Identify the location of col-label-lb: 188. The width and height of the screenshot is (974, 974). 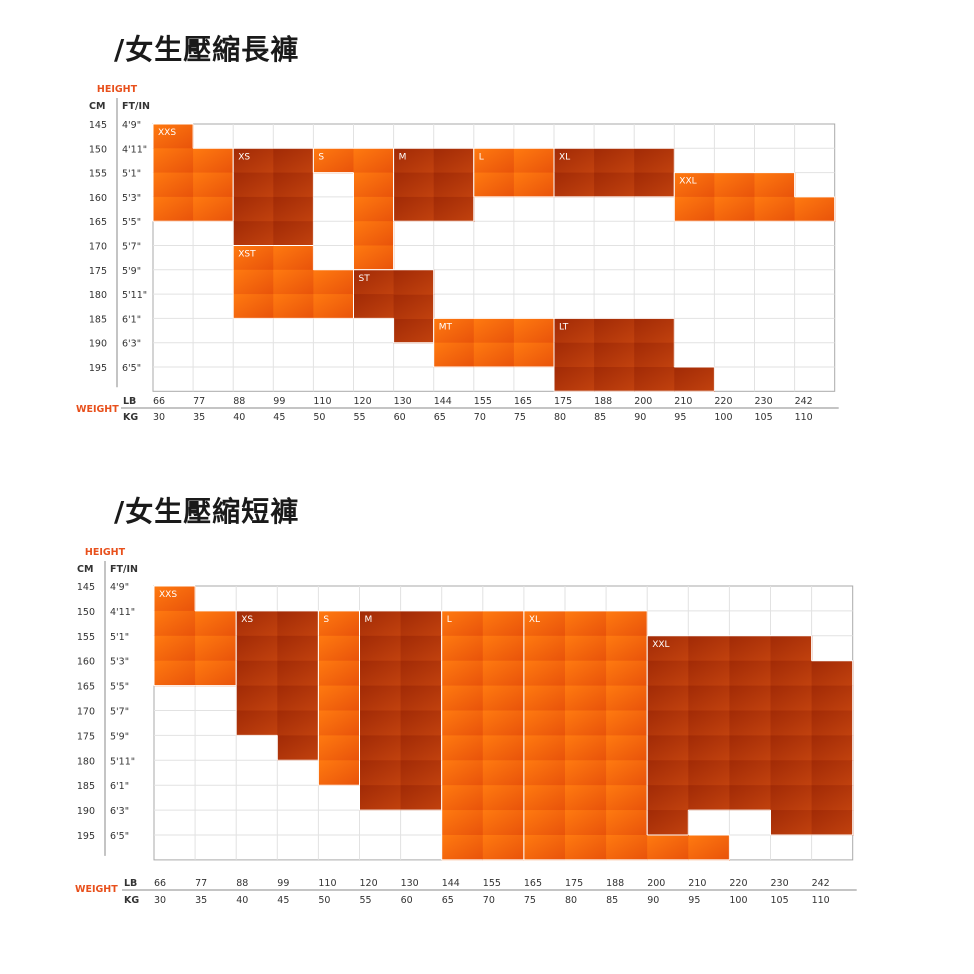
(615, 883).